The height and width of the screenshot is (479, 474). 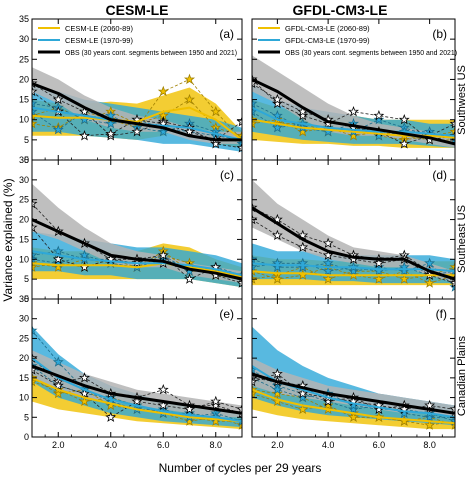 What do you see at coordinates (24, 59) in the screenshot?
I see `y-tick-label: 25` at bounding box center [24, 59].